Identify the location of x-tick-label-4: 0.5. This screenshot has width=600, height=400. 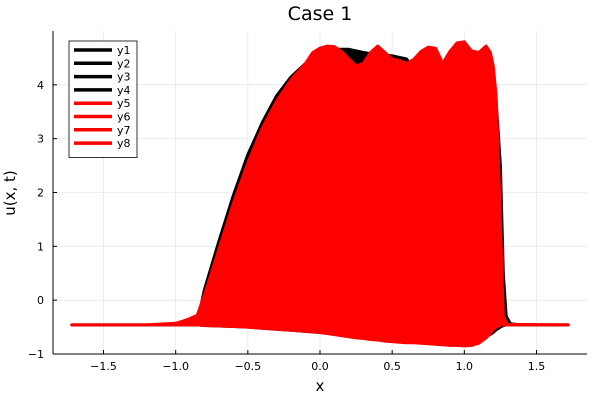
(392, 366).